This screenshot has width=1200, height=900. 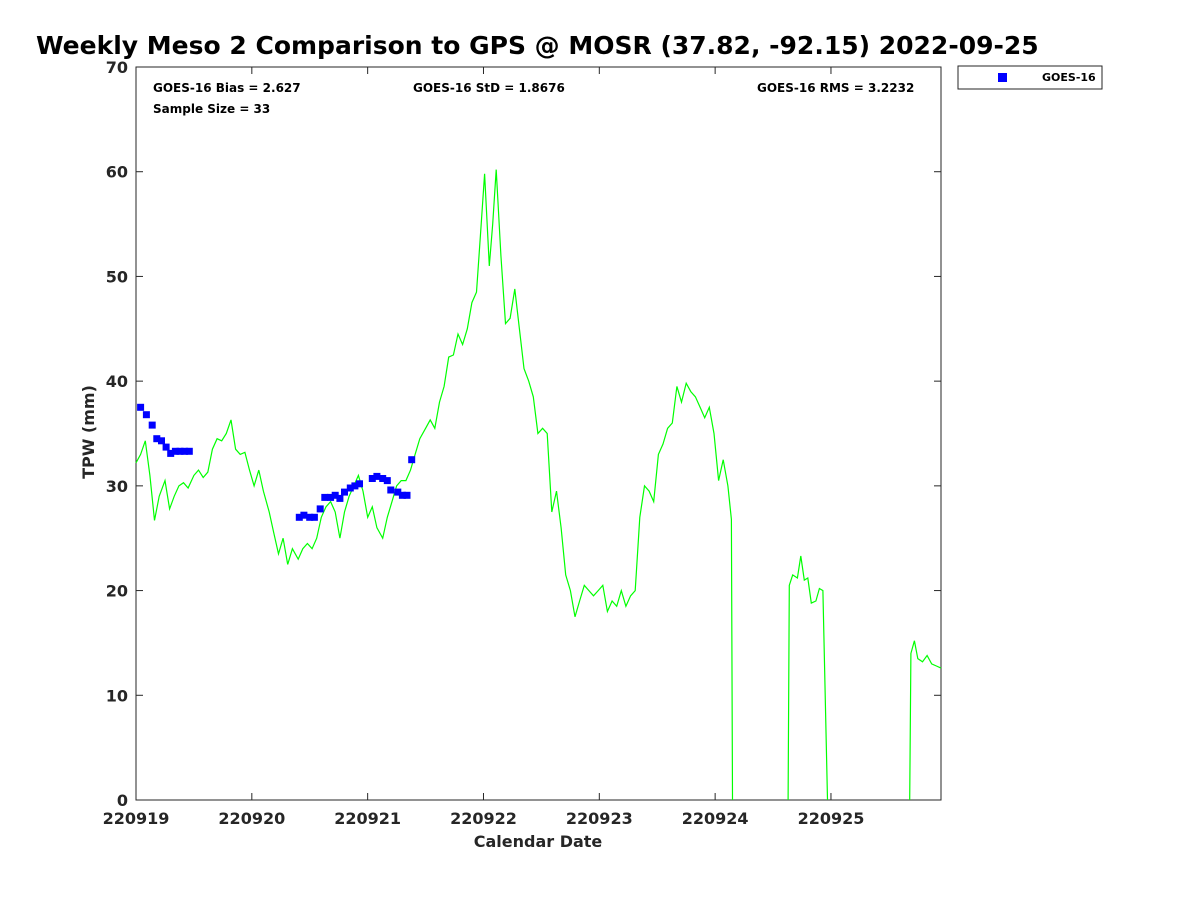 I want to click on y-tick-label: 70, so click(x=117, y=67).